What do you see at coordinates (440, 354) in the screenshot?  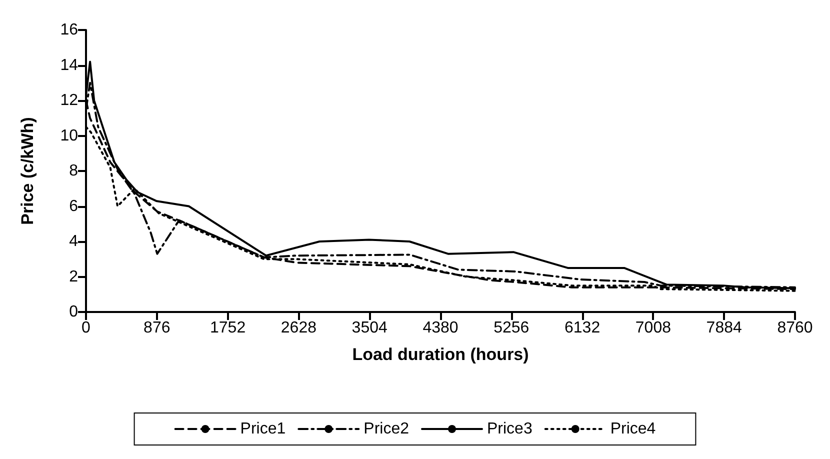 I see `x-axis-title: Load duration (hours)` at bounding box center [440, 354].